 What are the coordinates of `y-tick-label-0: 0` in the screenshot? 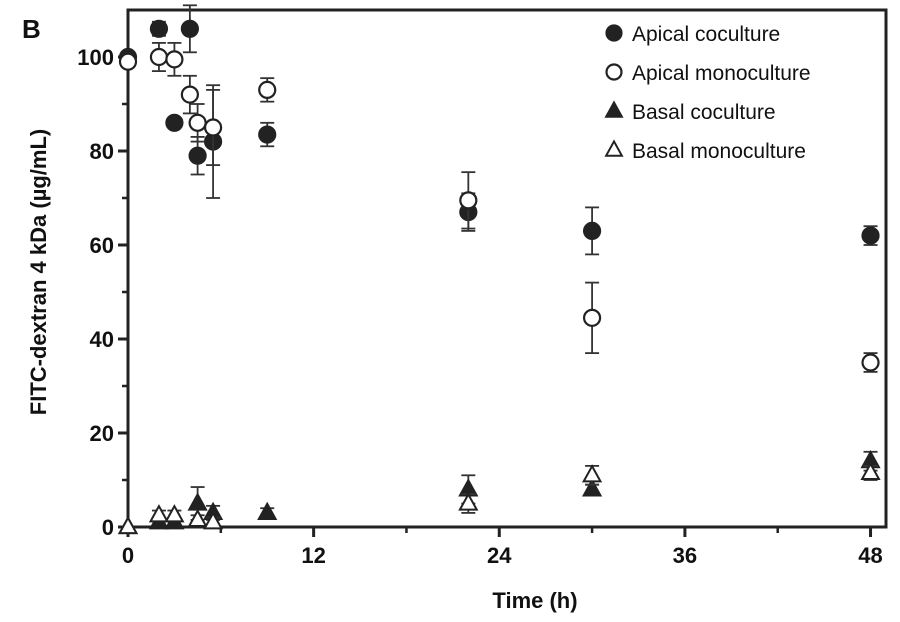 It's located at (108, 527).